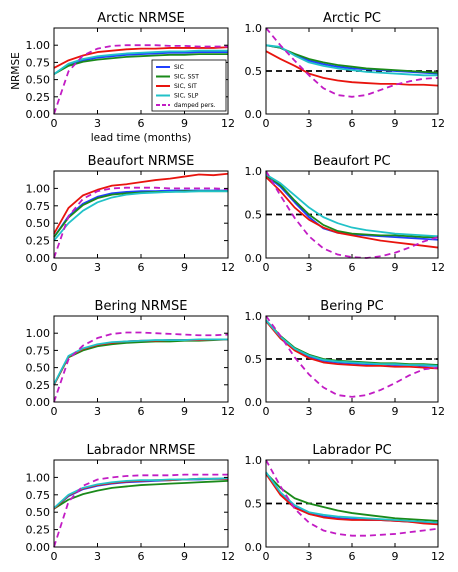  I want to click on labrador-nrmse-ytick-label: 1.00, so click(38, 477).